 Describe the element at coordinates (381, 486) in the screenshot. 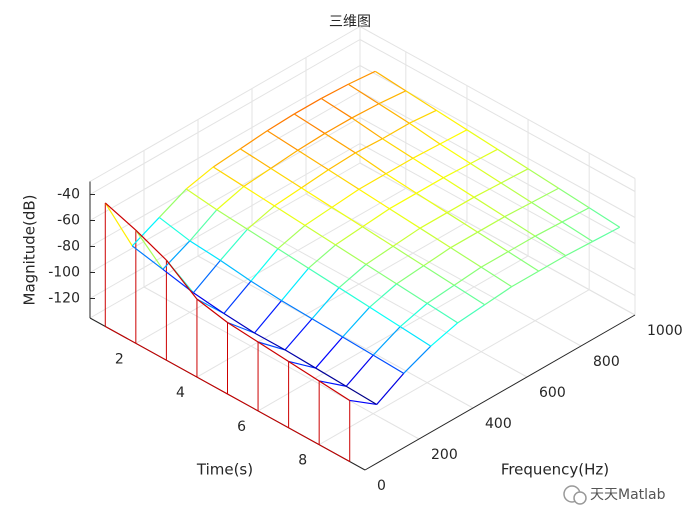

I see `x-tick-label: 0` at that location.